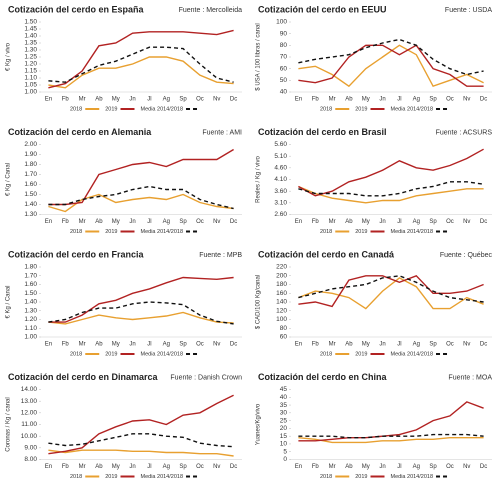 The image size is (500, 490). Describe the element at coordinates (280, 179) in the screenshot. I see `y-tick-label: 4.10` at that location.